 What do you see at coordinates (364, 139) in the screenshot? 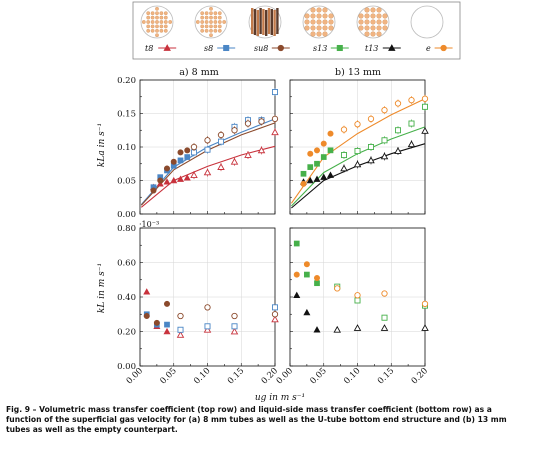
I see `series-s13` at bounding box center [364, 139].